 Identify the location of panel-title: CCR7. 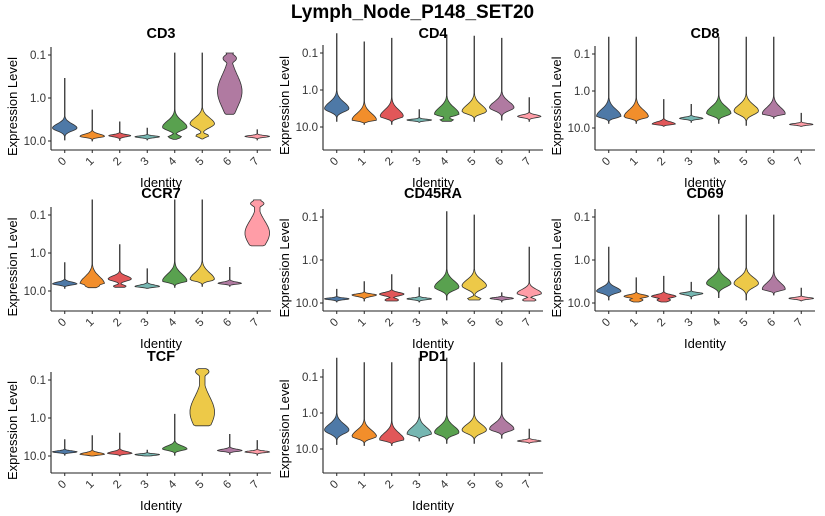
(160, 194).